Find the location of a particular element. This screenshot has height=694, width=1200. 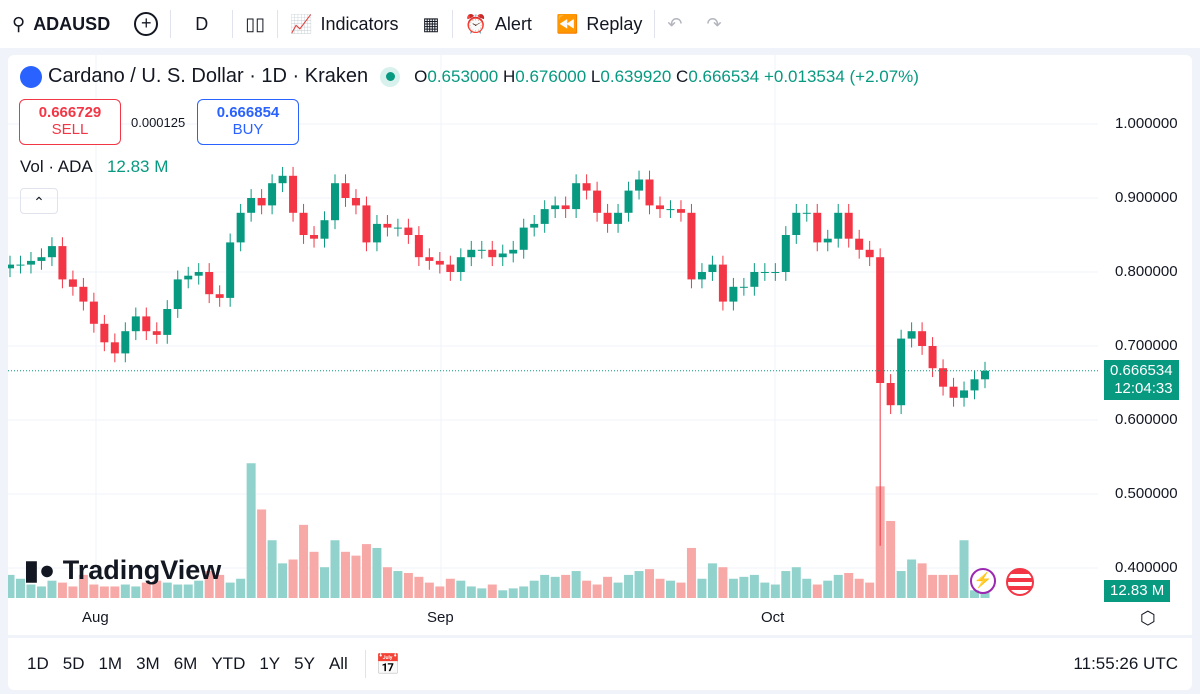

range-5d: 5D is located at coordinates (73, 663).